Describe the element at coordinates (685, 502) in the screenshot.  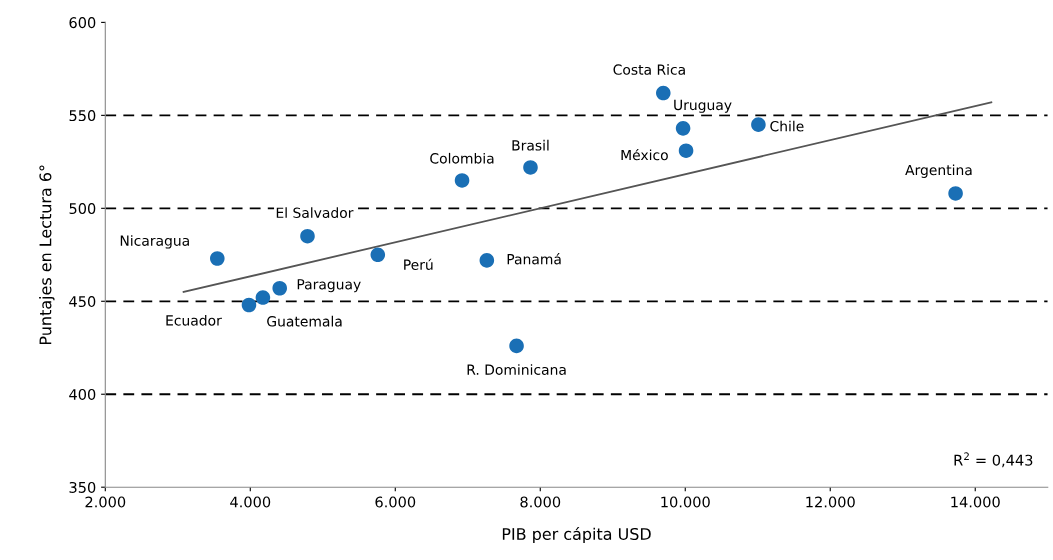
I see `x-tick-label: 10.000` at that location.